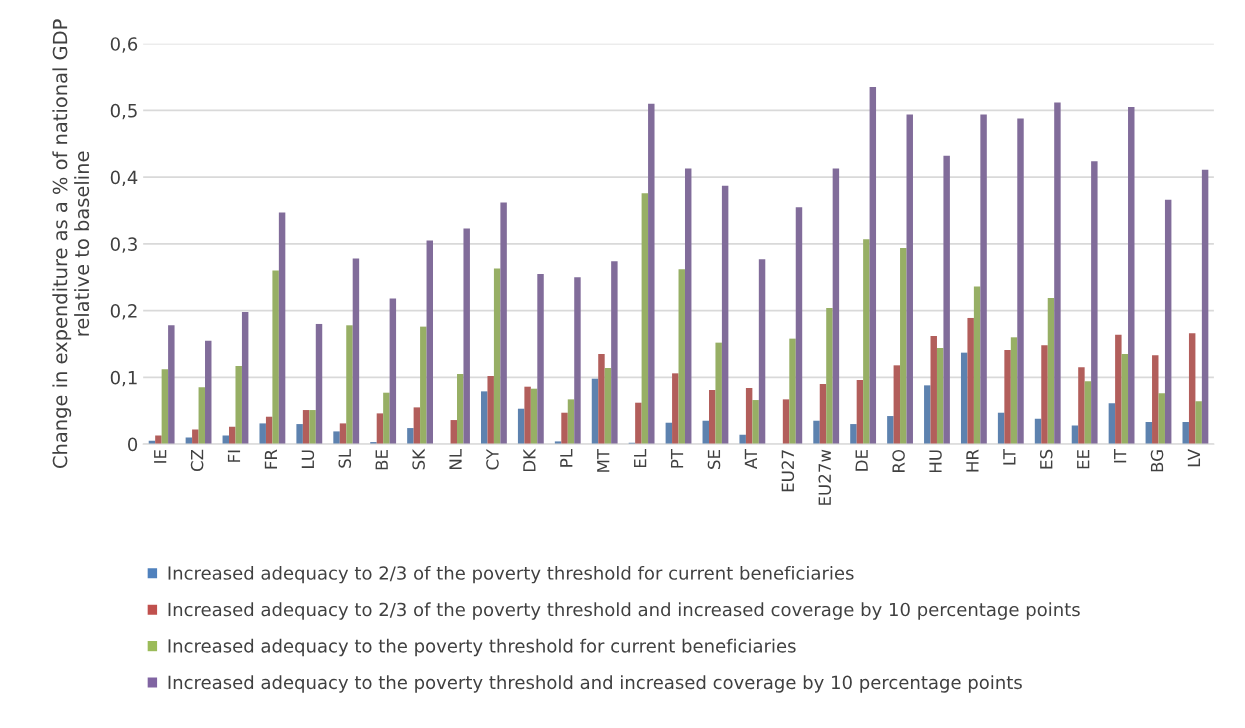  I want to click on x-tick-label: PT, so click(677, 458).